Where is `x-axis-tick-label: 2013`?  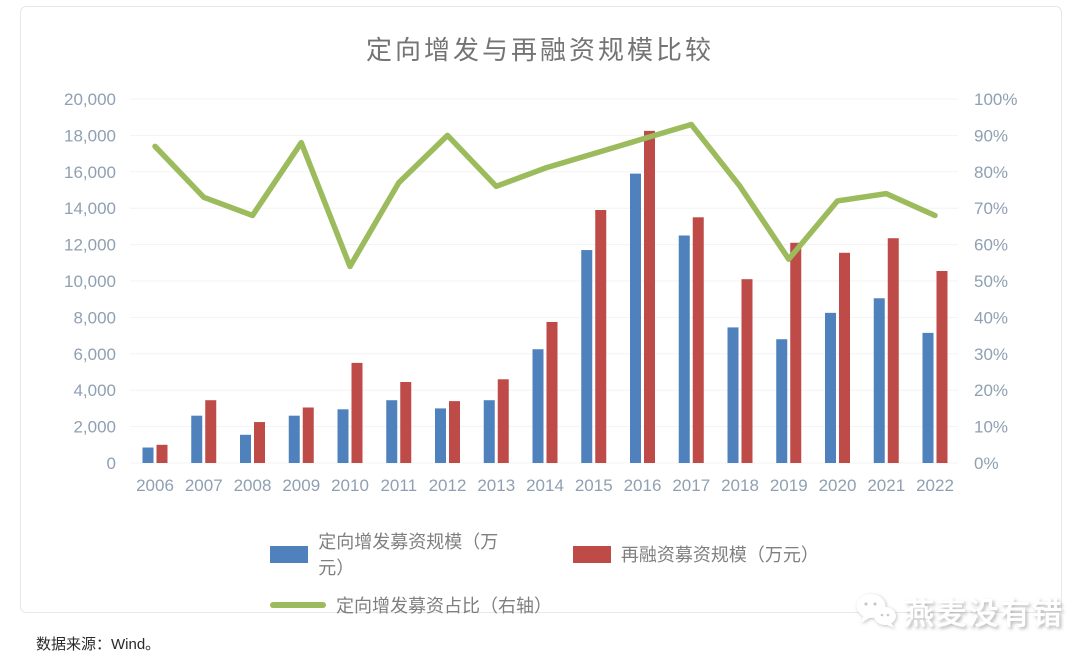 x-axis-tick-label: 2013 is located at coordinates (496, 485).